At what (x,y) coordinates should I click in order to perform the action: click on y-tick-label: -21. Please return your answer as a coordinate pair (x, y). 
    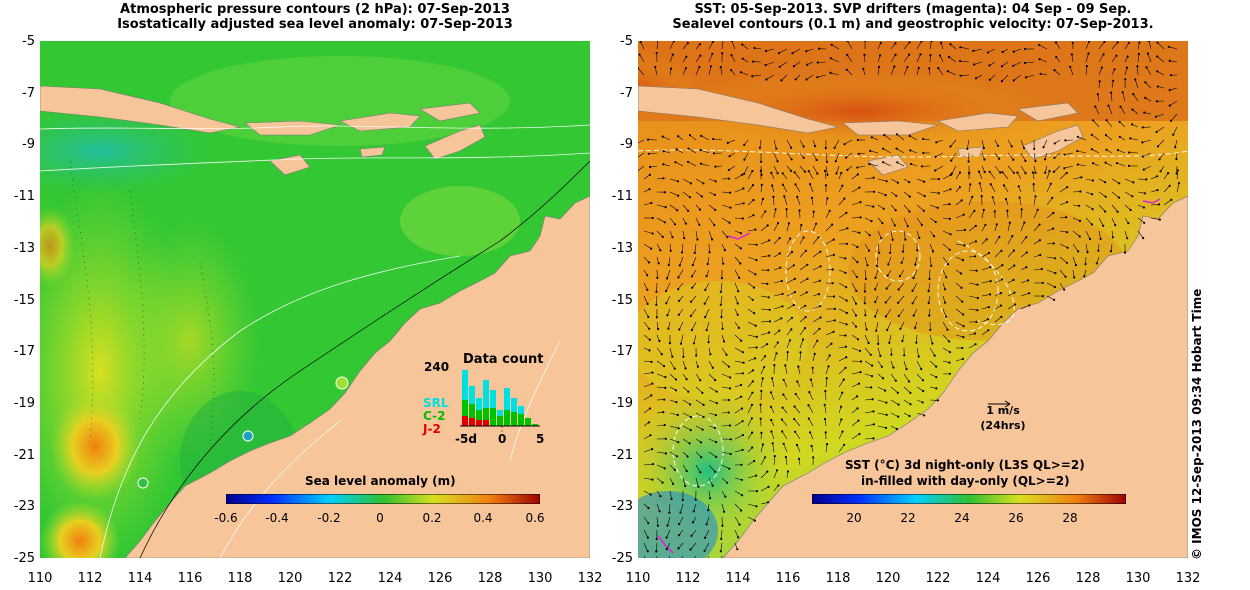
    Looking at the image, I should click on (24, 455).